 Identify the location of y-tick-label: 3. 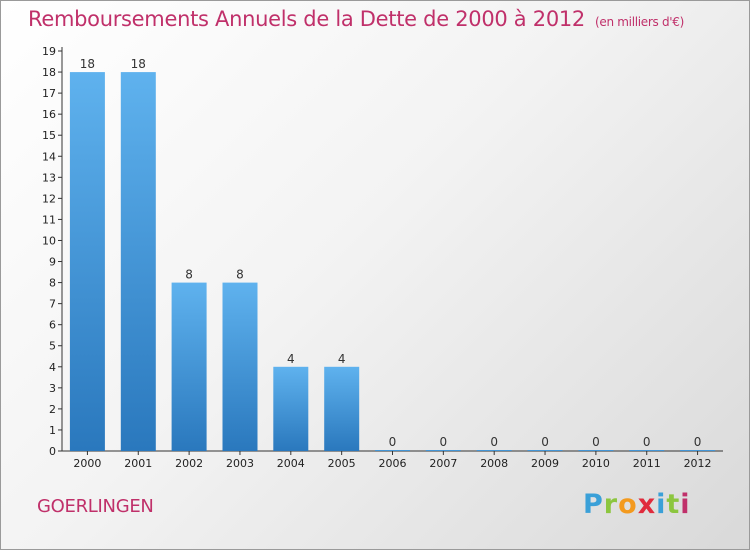
(52, 388).